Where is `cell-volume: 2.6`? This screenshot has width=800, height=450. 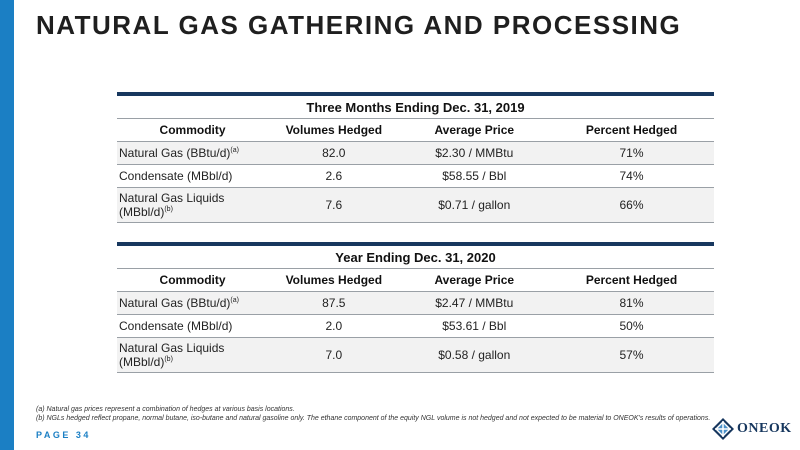 cell-volume: 2.6 is located at coordinates (334, 176).